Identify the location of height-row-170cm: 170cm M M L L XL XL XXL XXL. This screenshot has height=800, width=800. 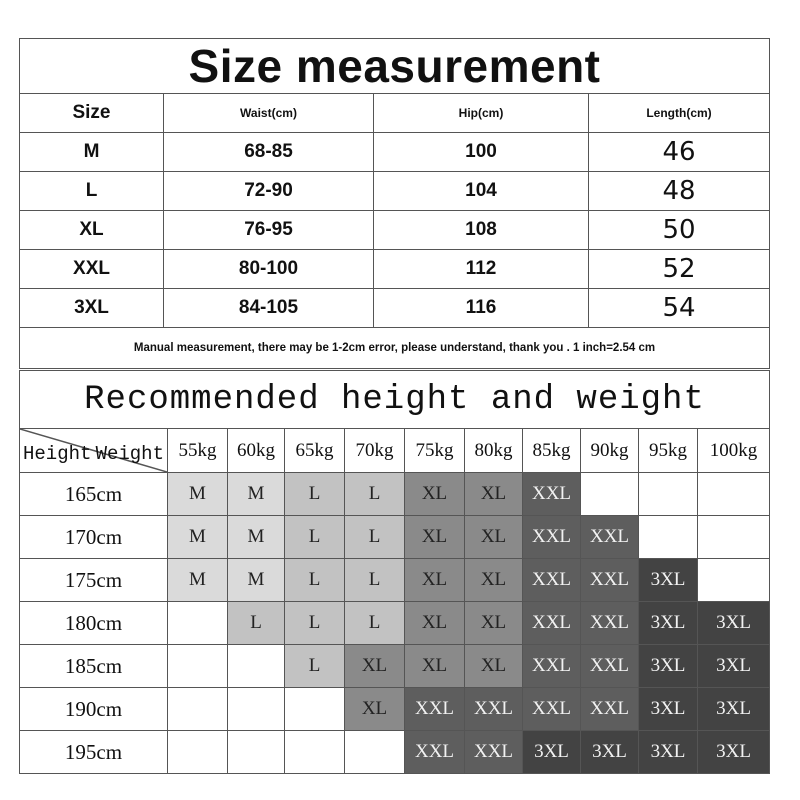
(395, 537).